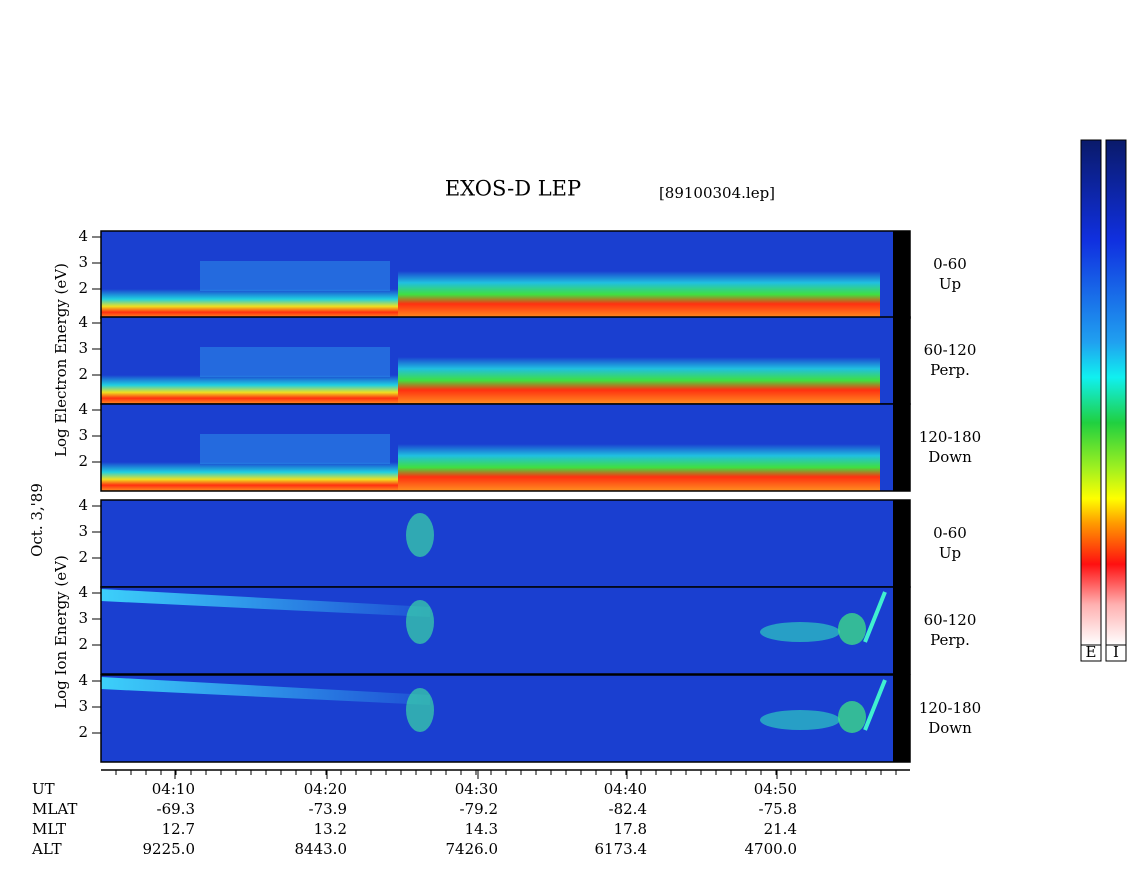 The width and height of the screenshot is (1130, 875). I want to click on row-value: 6173.4, so click(621, 849).